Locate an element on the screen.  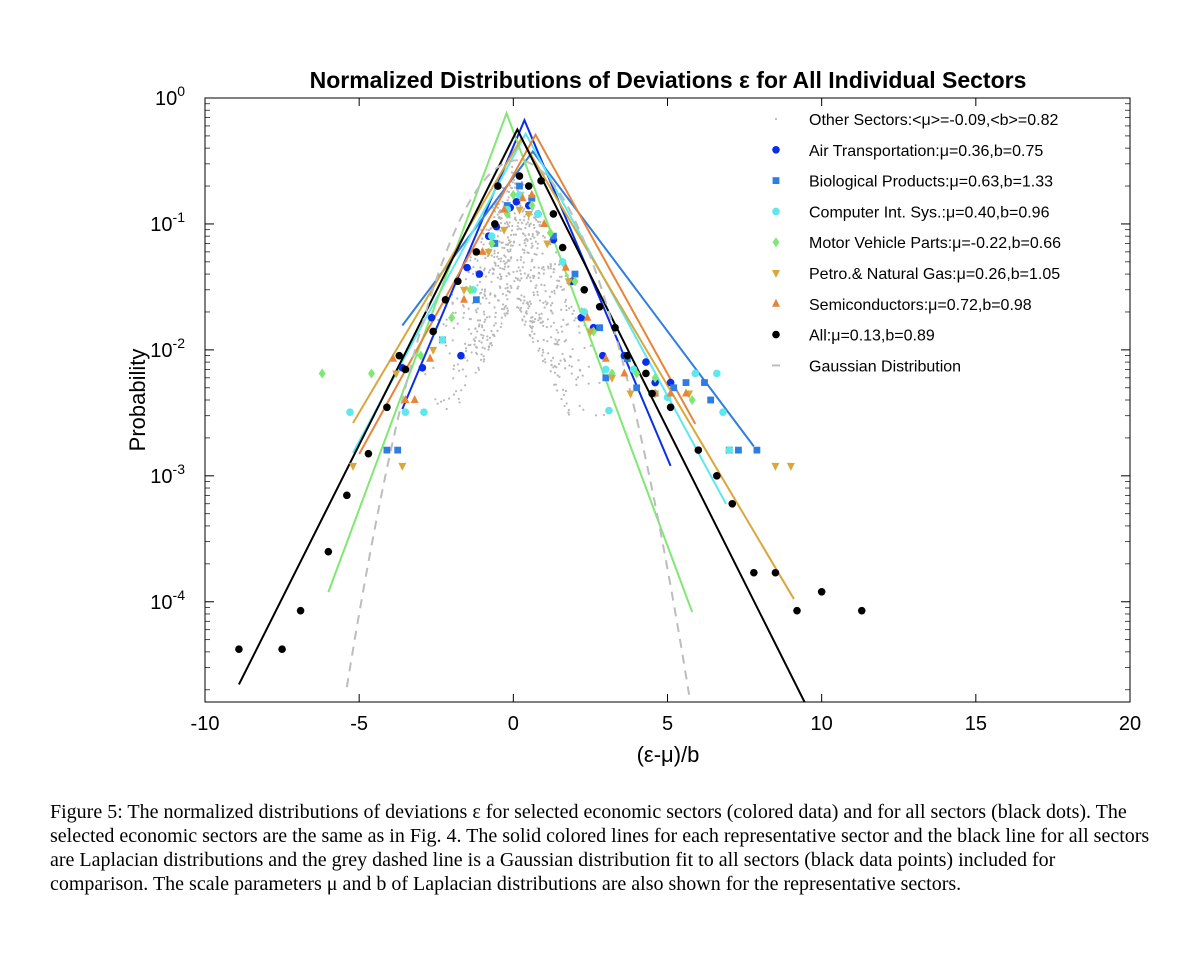
x-axis-label: (ε-μ)/b is located at coordinates (668, 754).